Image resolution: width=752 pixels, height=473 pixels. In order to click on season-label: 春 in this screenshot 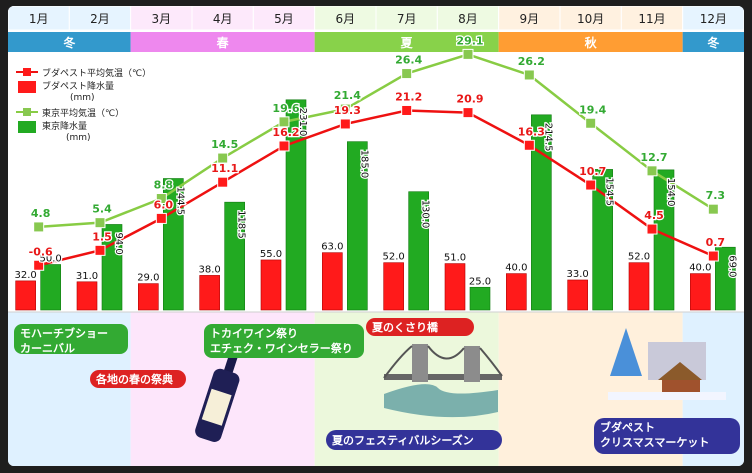, I will do `click(223, 42)`.